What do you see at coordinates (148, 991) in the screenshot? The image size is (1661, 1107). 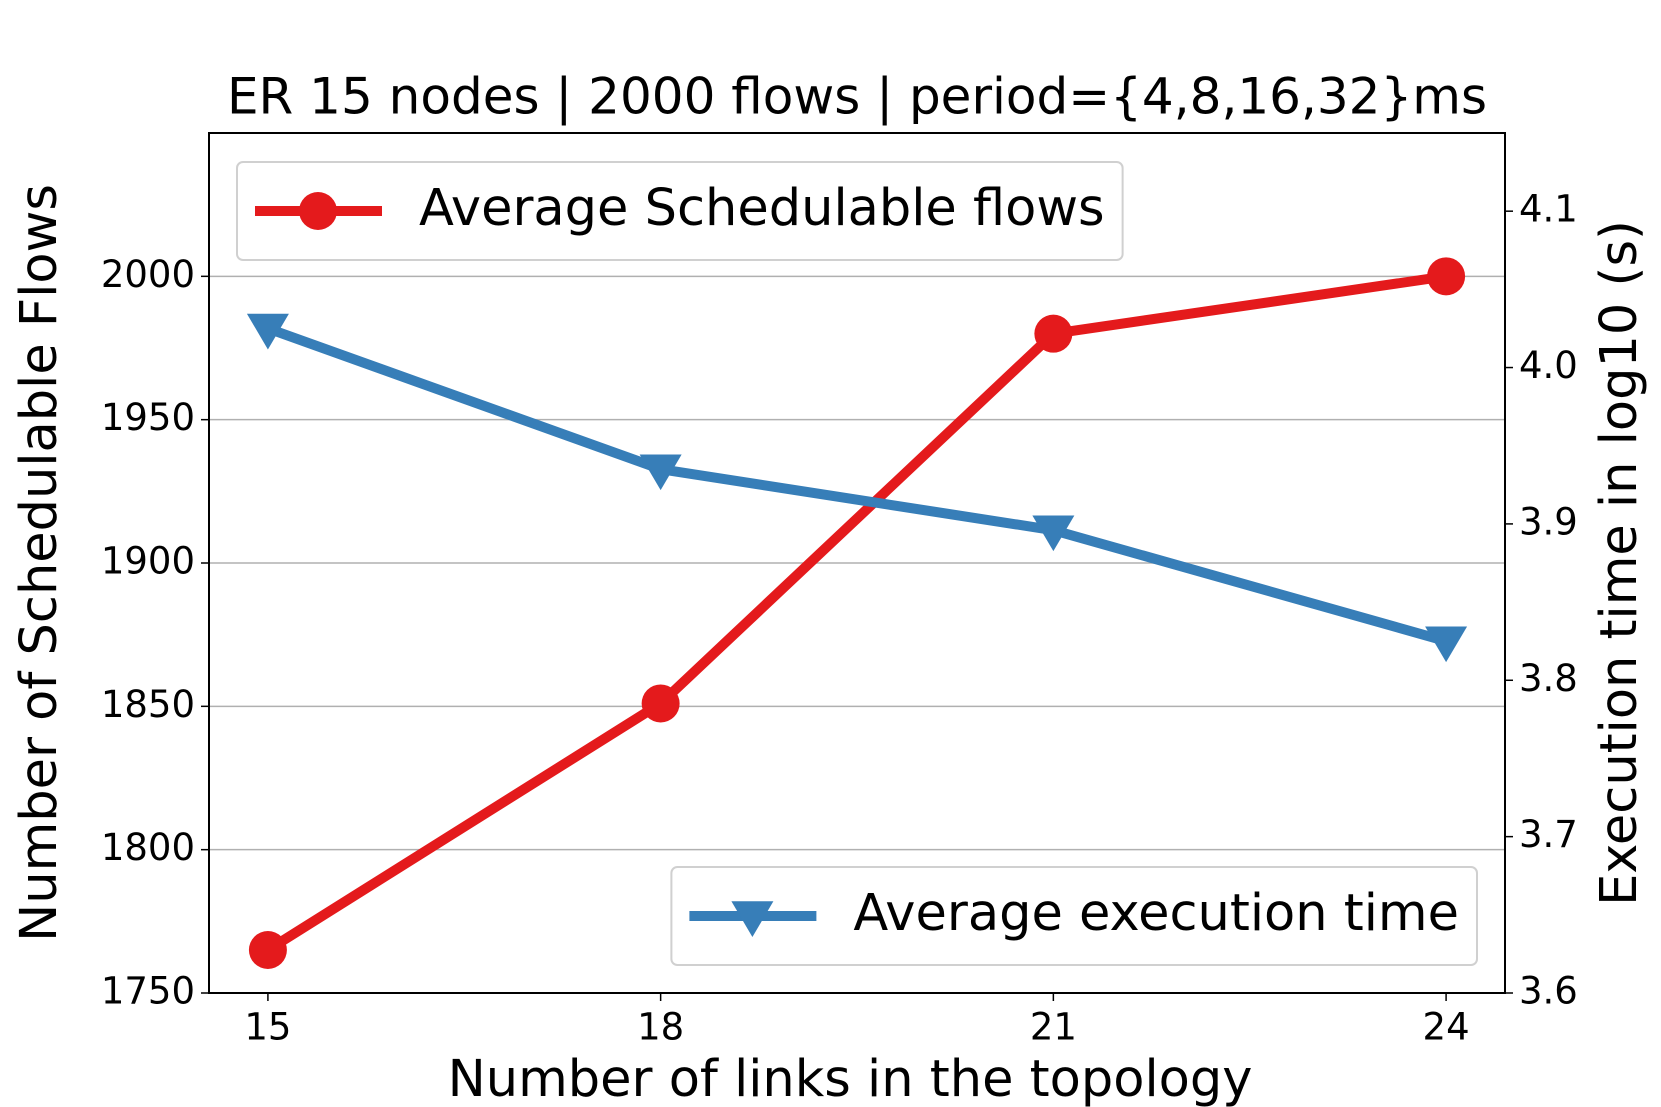 I see `y-tick-label: 1750` at bounding box center [148, 991].